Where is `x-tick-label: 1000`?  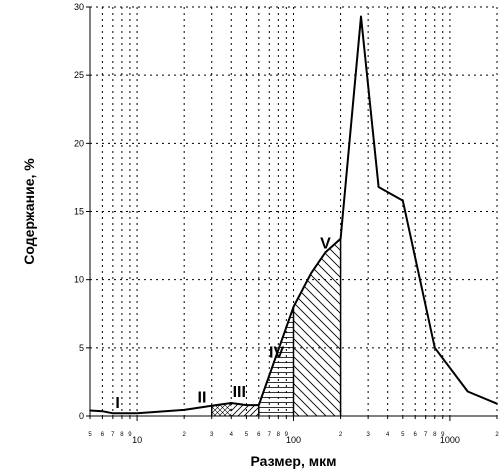
x-tick-label: 1000 is located at coordinates (450, 440).